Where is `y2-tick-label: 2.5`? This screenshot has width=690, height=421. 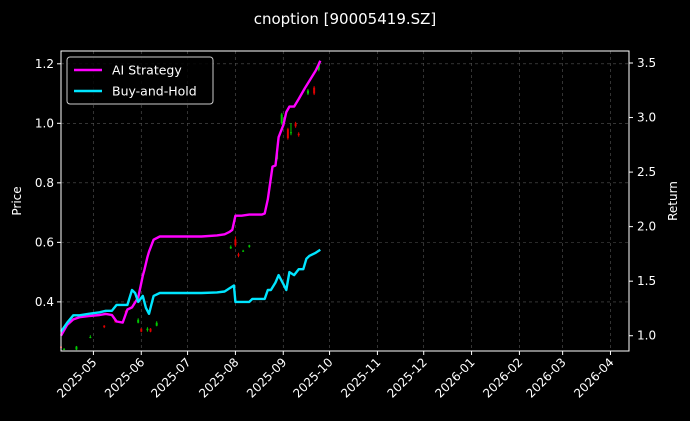 y2-tick-label: 2.5 is located at coordinates (646, 172).